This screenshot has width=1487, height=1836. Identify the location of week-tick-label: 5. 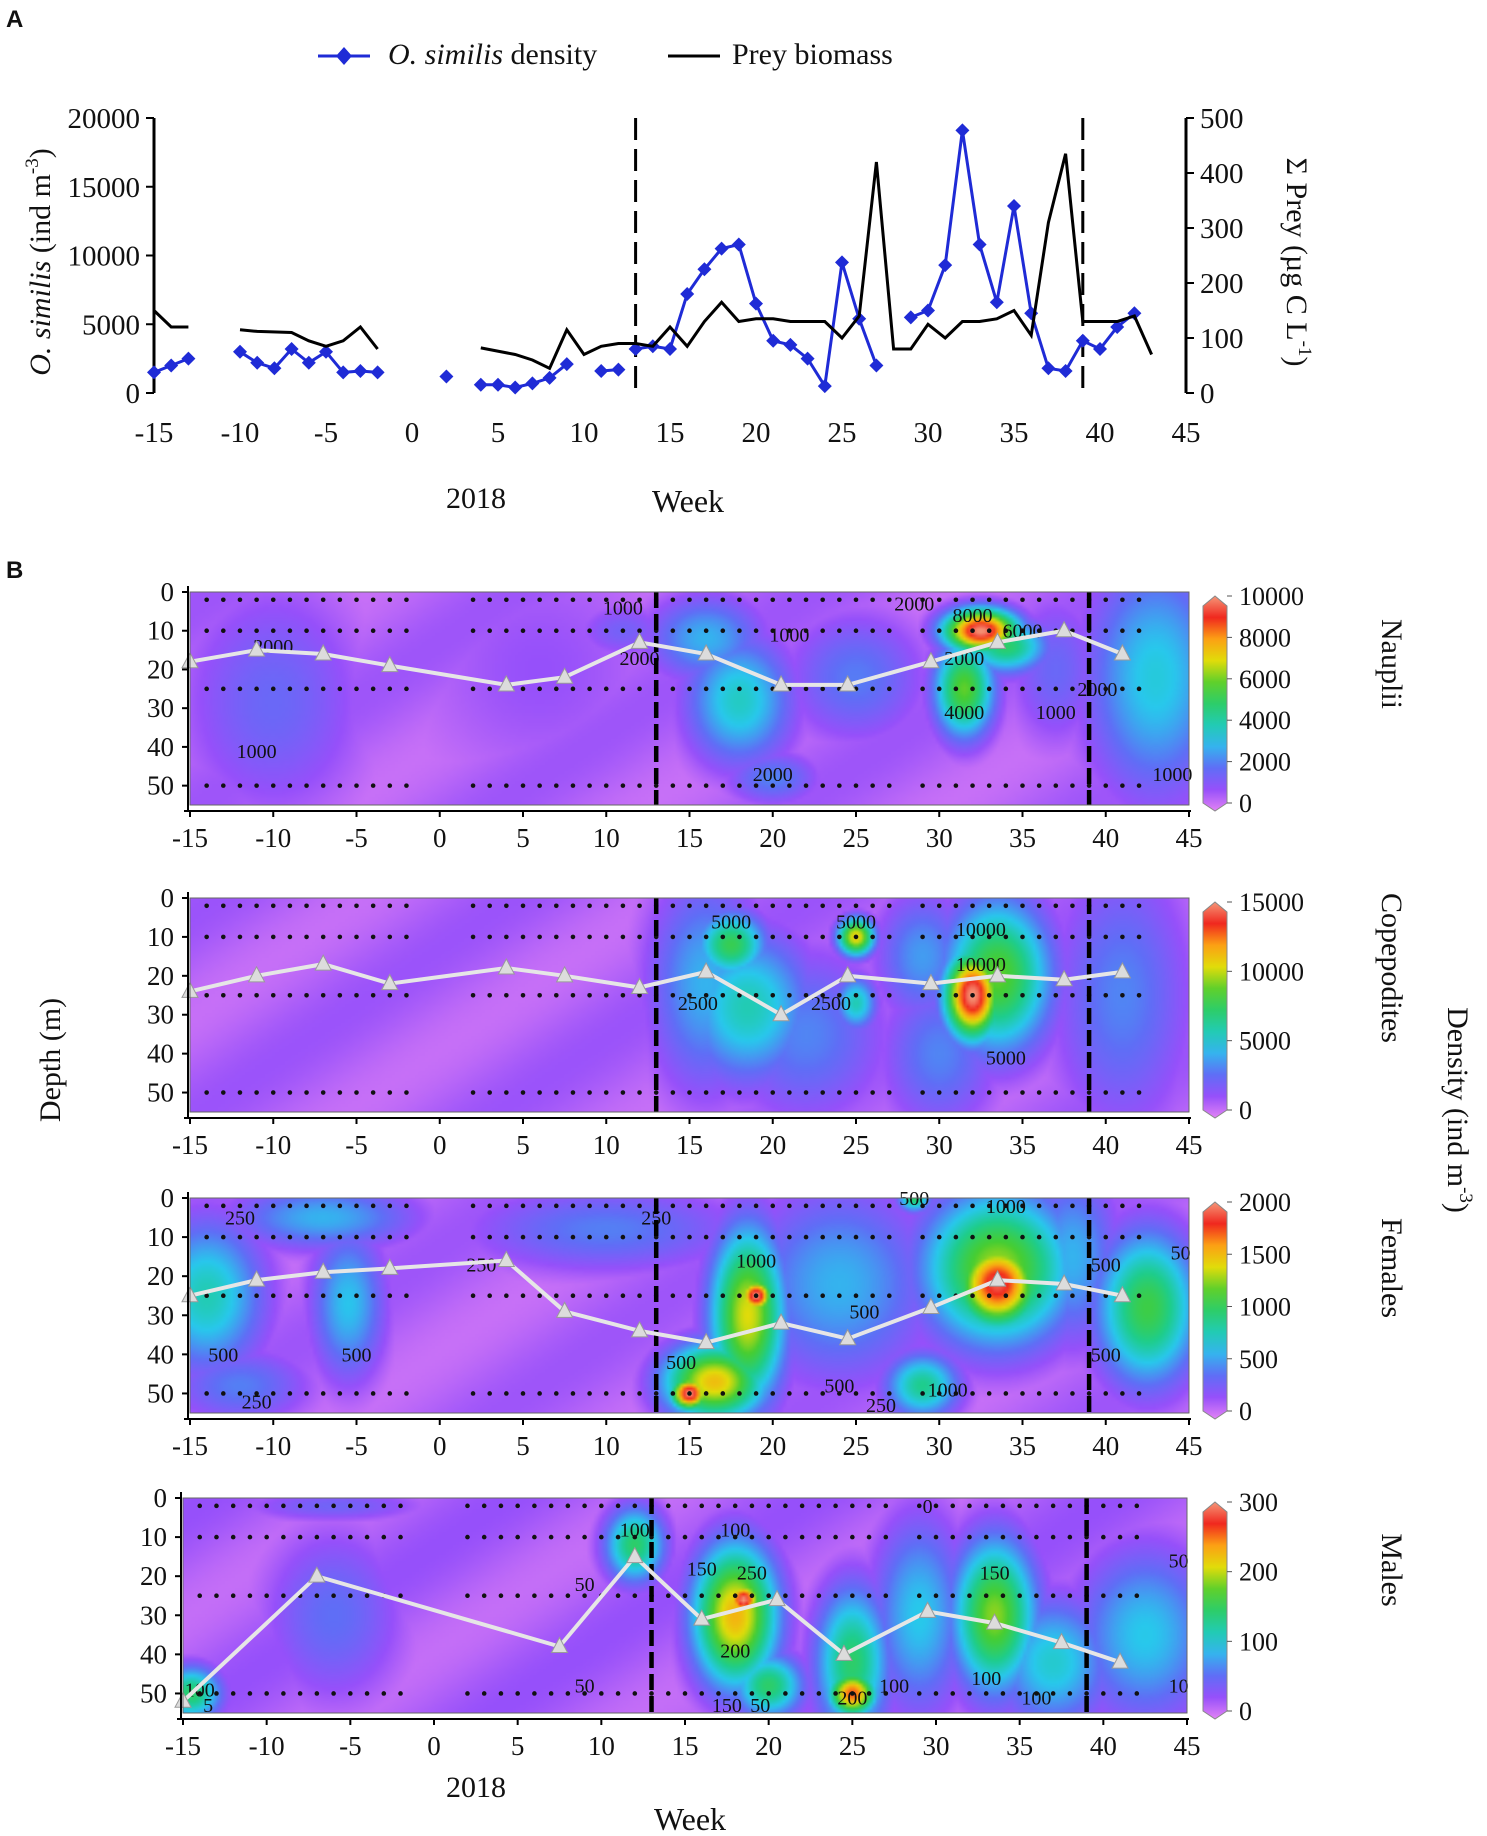
(523, 838).